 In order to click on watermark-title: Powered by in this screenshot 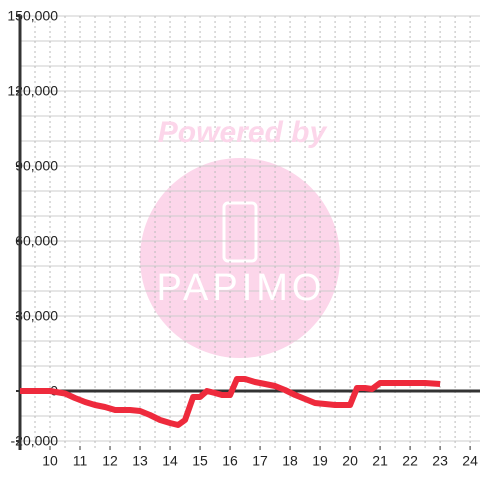, I will do `click(243, 132)`.